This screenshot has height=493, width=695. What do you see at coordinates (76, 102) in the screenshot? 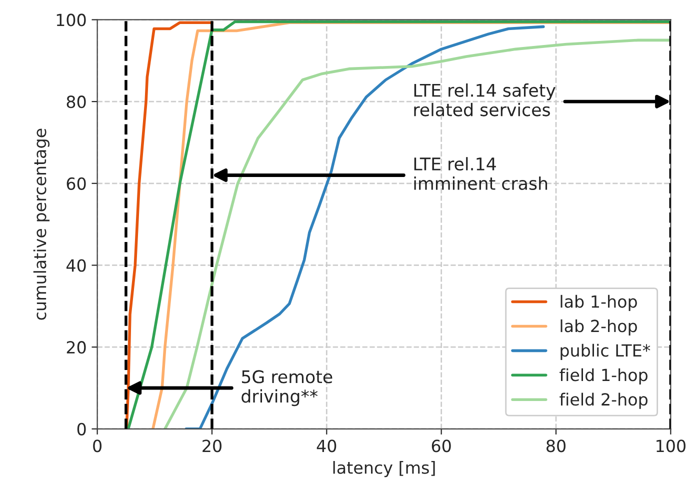
I see `y-tick-label: 80` at bounding box center [76, 102].